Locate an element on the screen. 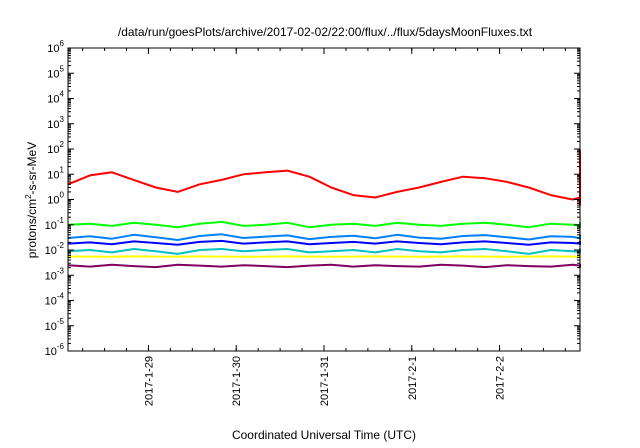 This screenshot has width=640, height=448. x-tick-label: 2017-1-30 is located at coordinates (237, 381).